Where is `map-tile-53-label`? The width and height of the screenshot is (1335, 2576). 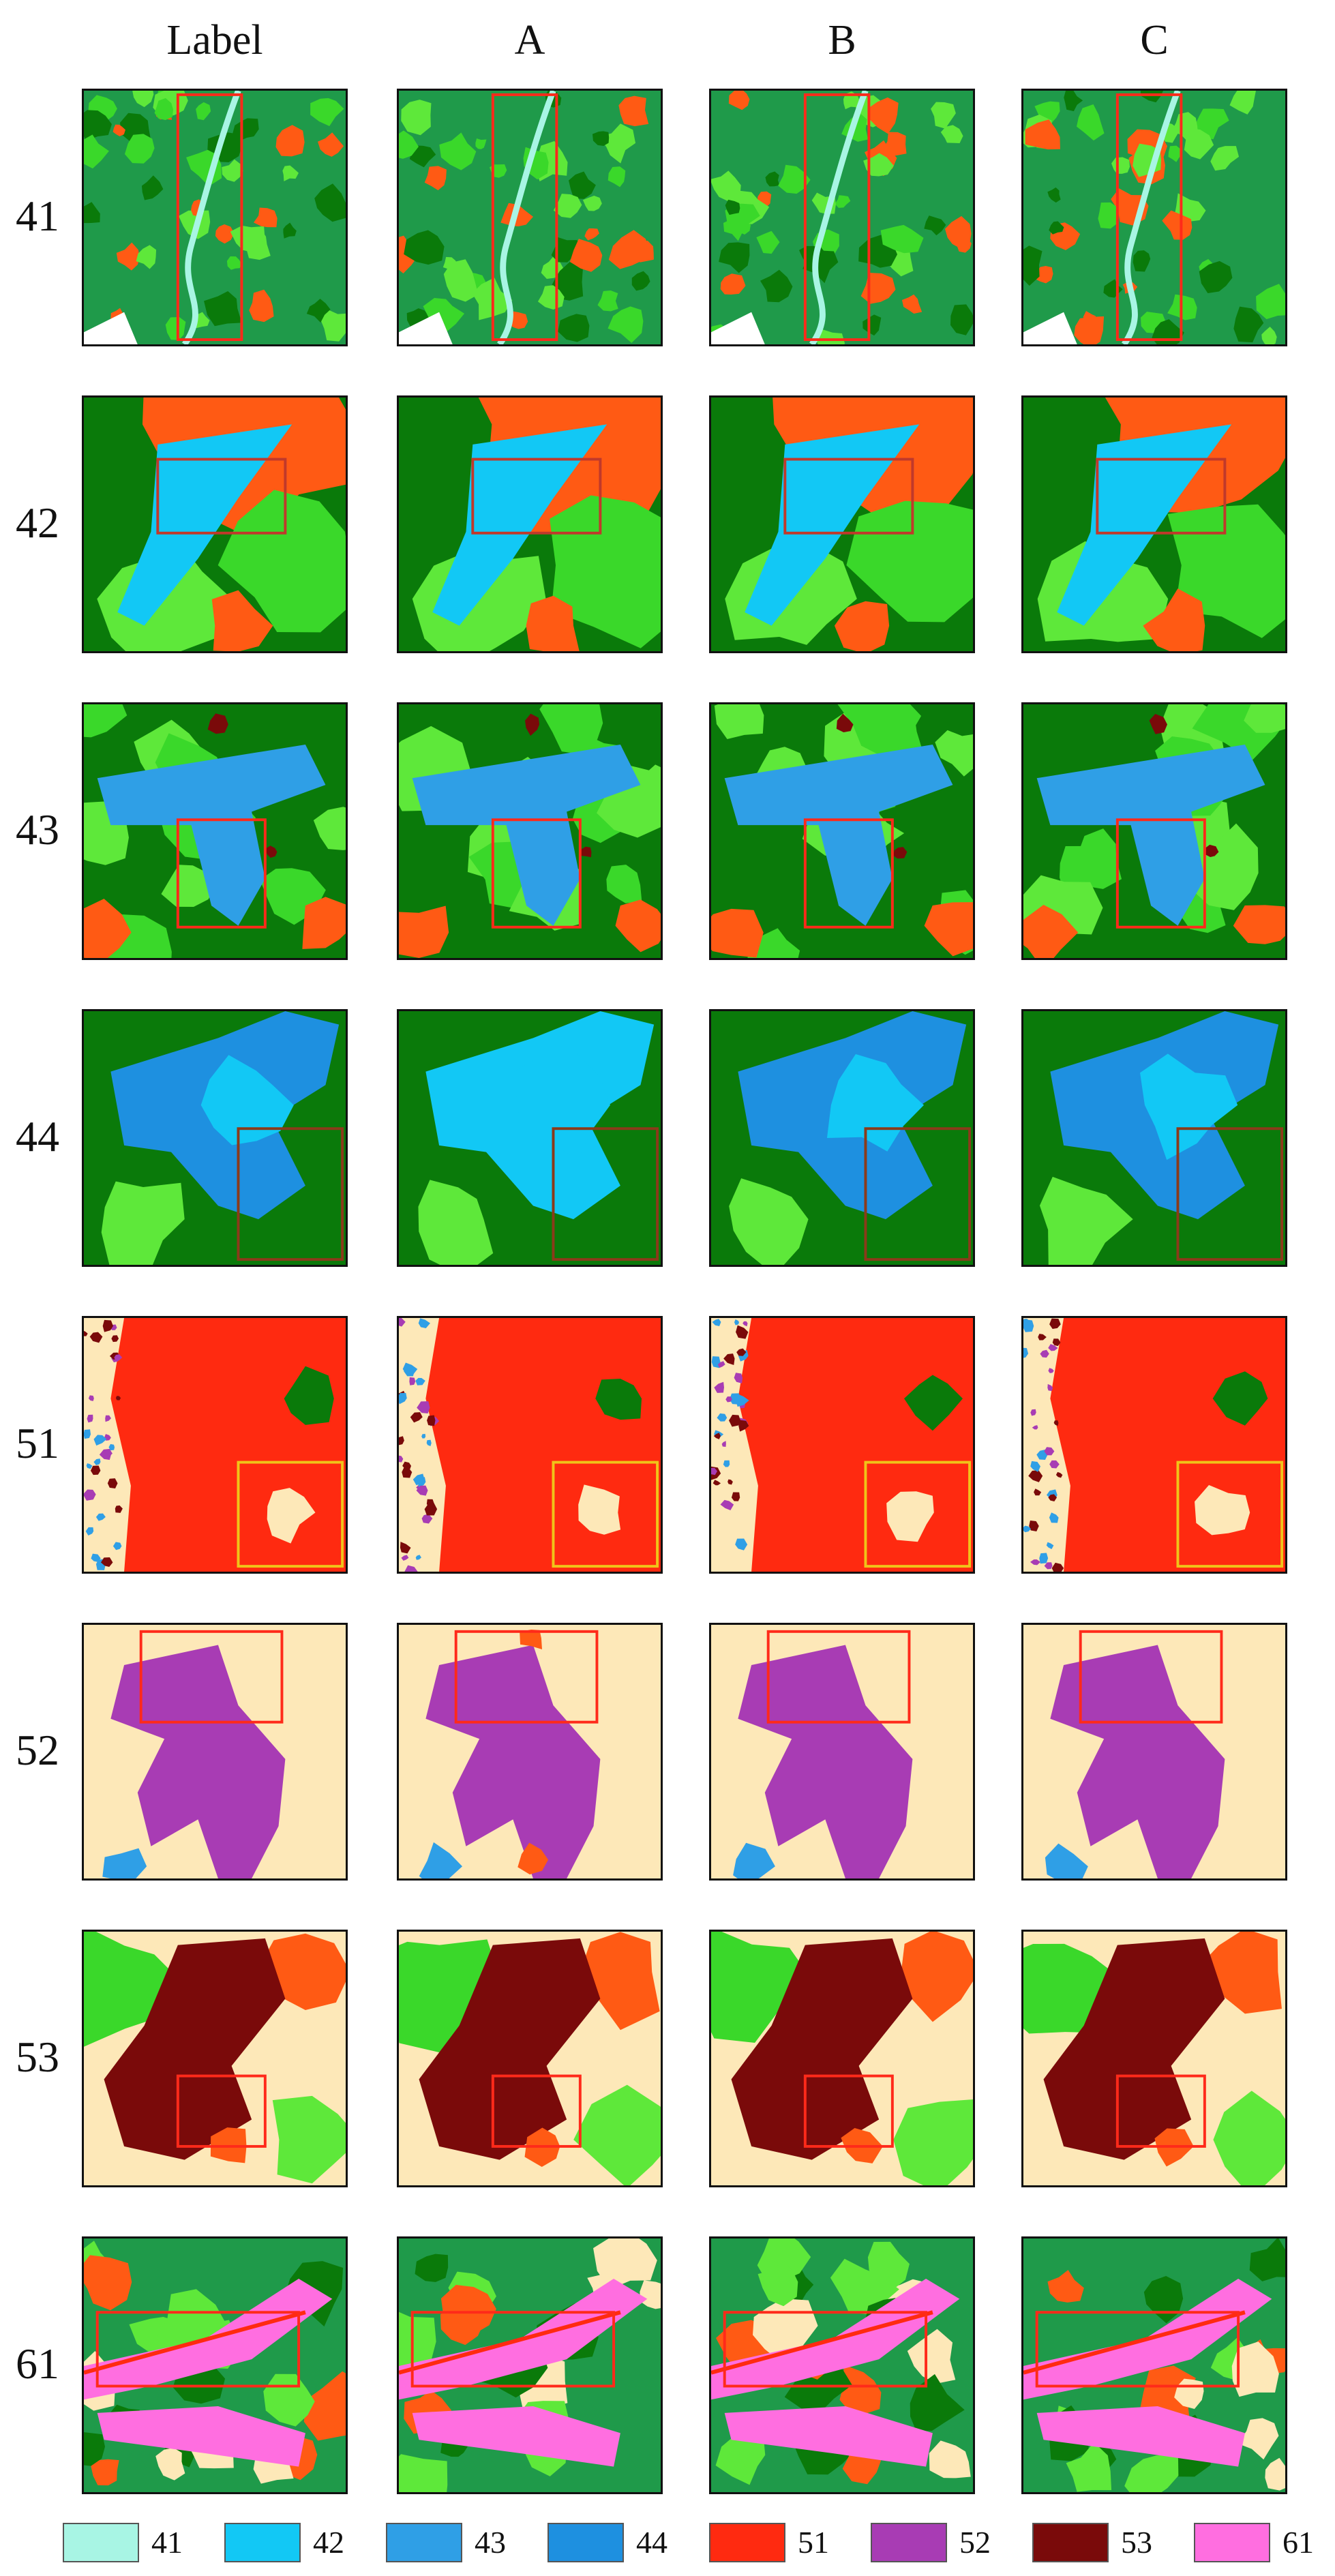 map-tile-53-label is located at coordinates (215, 2058).